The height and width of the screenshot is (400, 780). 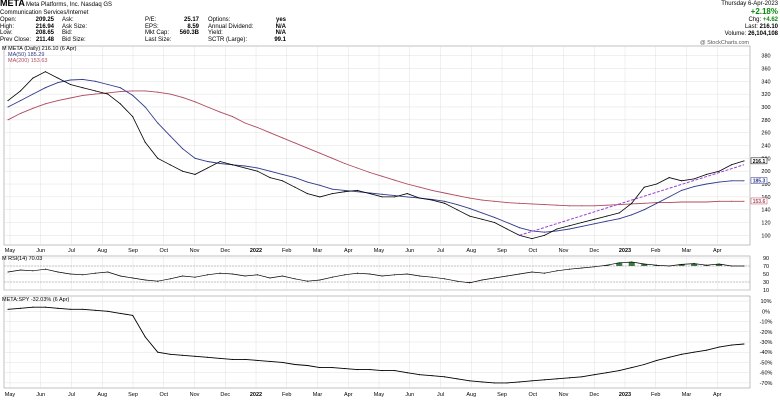 I want to click on x-tick-label: Oct, so click(x=532, y=251).